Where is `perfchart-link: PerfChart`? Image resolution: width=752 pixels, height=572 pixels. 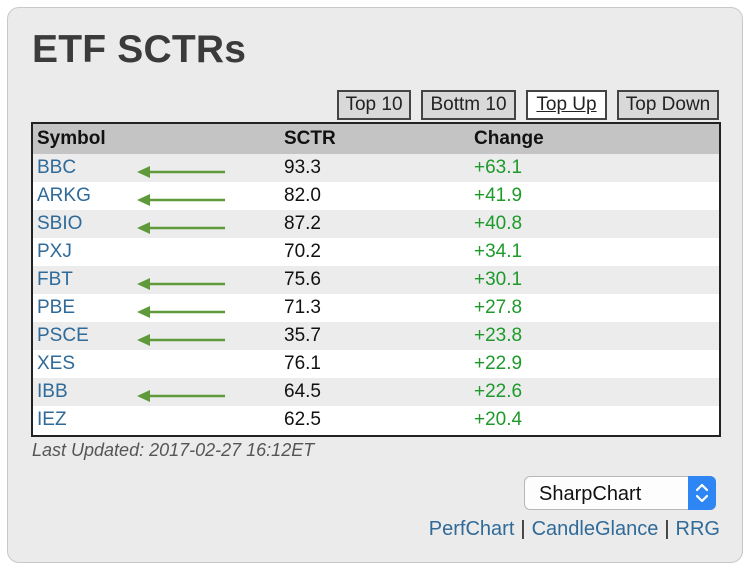
perfchart-link: PerfChart is located at coordinates (471, 529).